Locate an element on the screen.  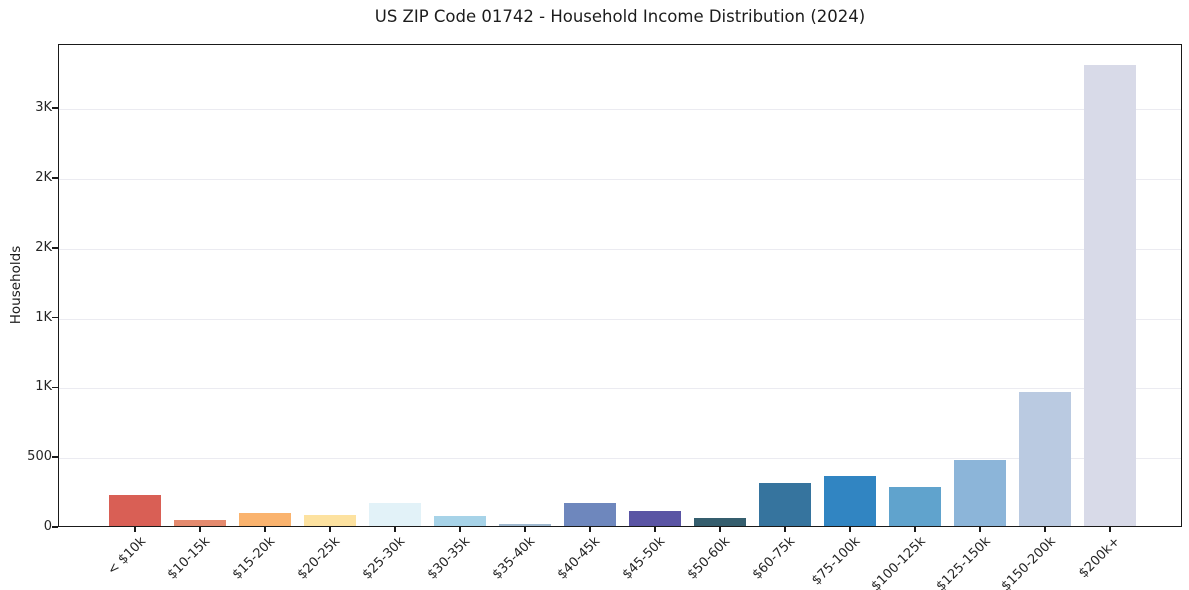
x-tick-label: $50-60k is located at coordinates (709, 558).